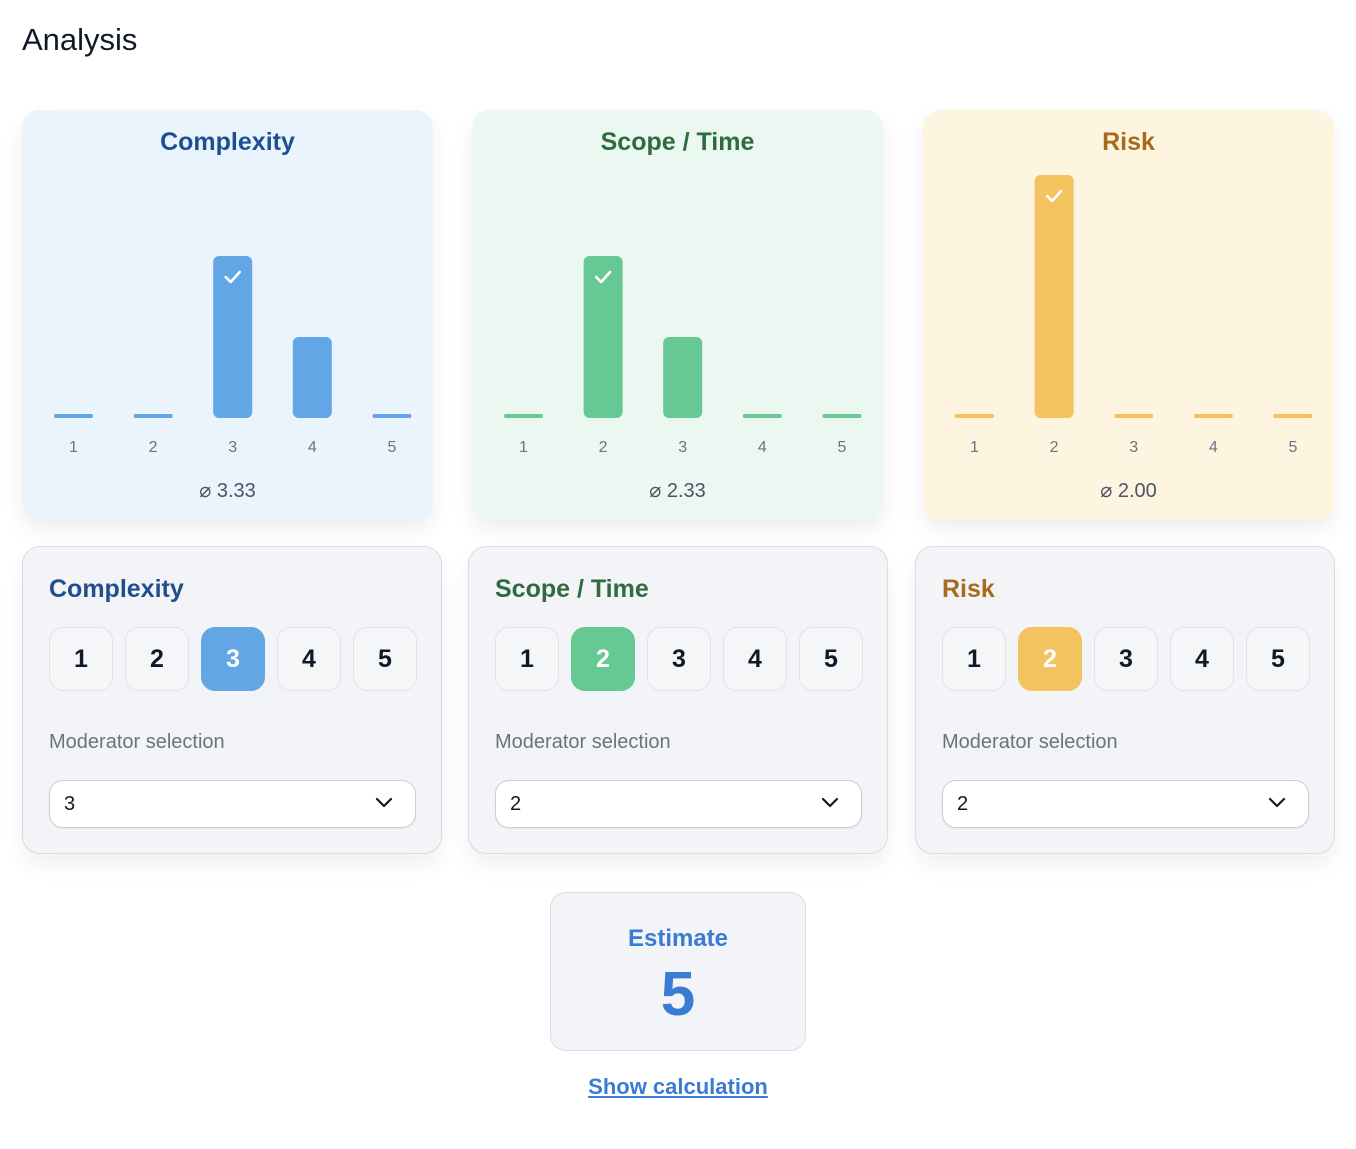  What do you see at coordinates (678, 938) in the screenshot?
I see `estimate-label: Estimate` at bounding box center [678, 938].